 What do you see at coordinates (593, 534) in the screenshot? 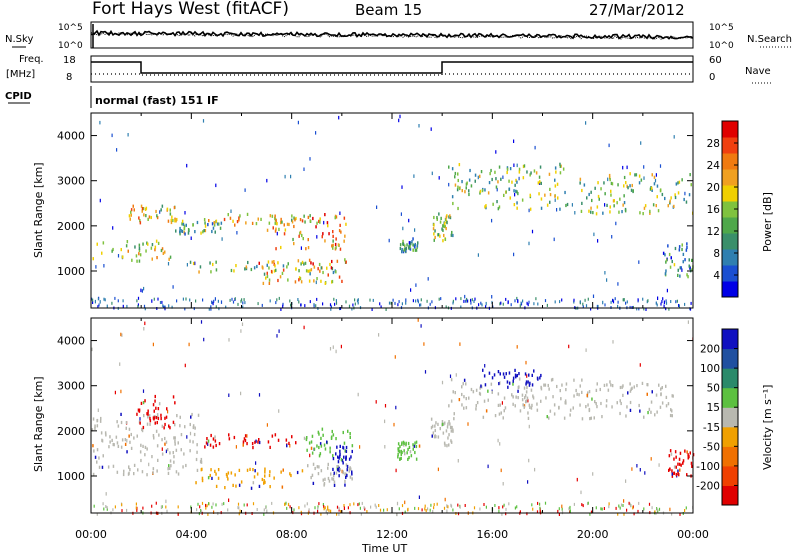
I see `x-tick-label: 20:00` at bounding box center [593, 534].